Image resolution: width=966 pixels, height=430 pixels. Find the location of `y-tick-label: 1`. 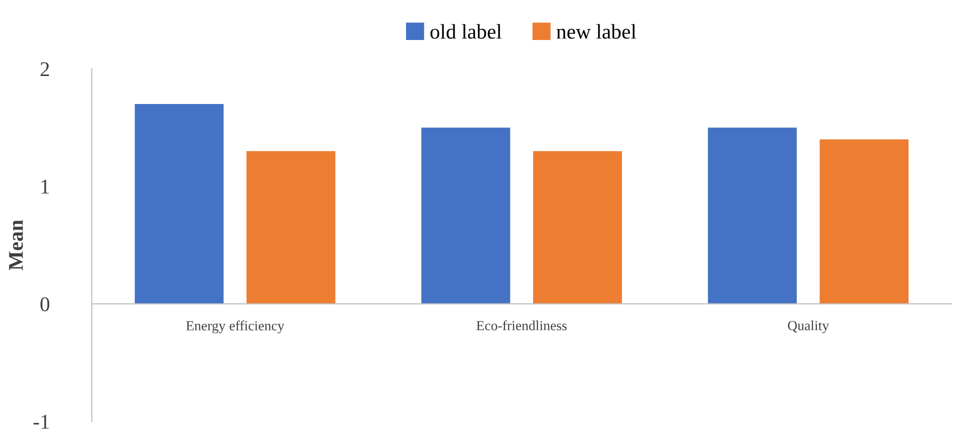

y-tick-label: 1 is located at coordinates (45, 187).